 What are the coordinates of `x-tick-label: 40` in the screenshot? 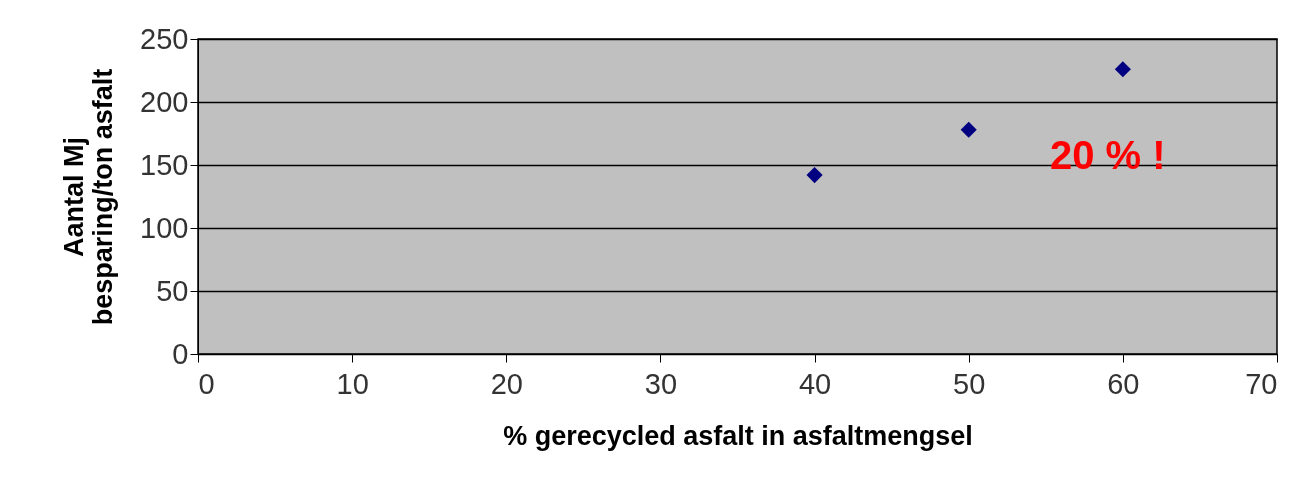 It's located at (815, 383).